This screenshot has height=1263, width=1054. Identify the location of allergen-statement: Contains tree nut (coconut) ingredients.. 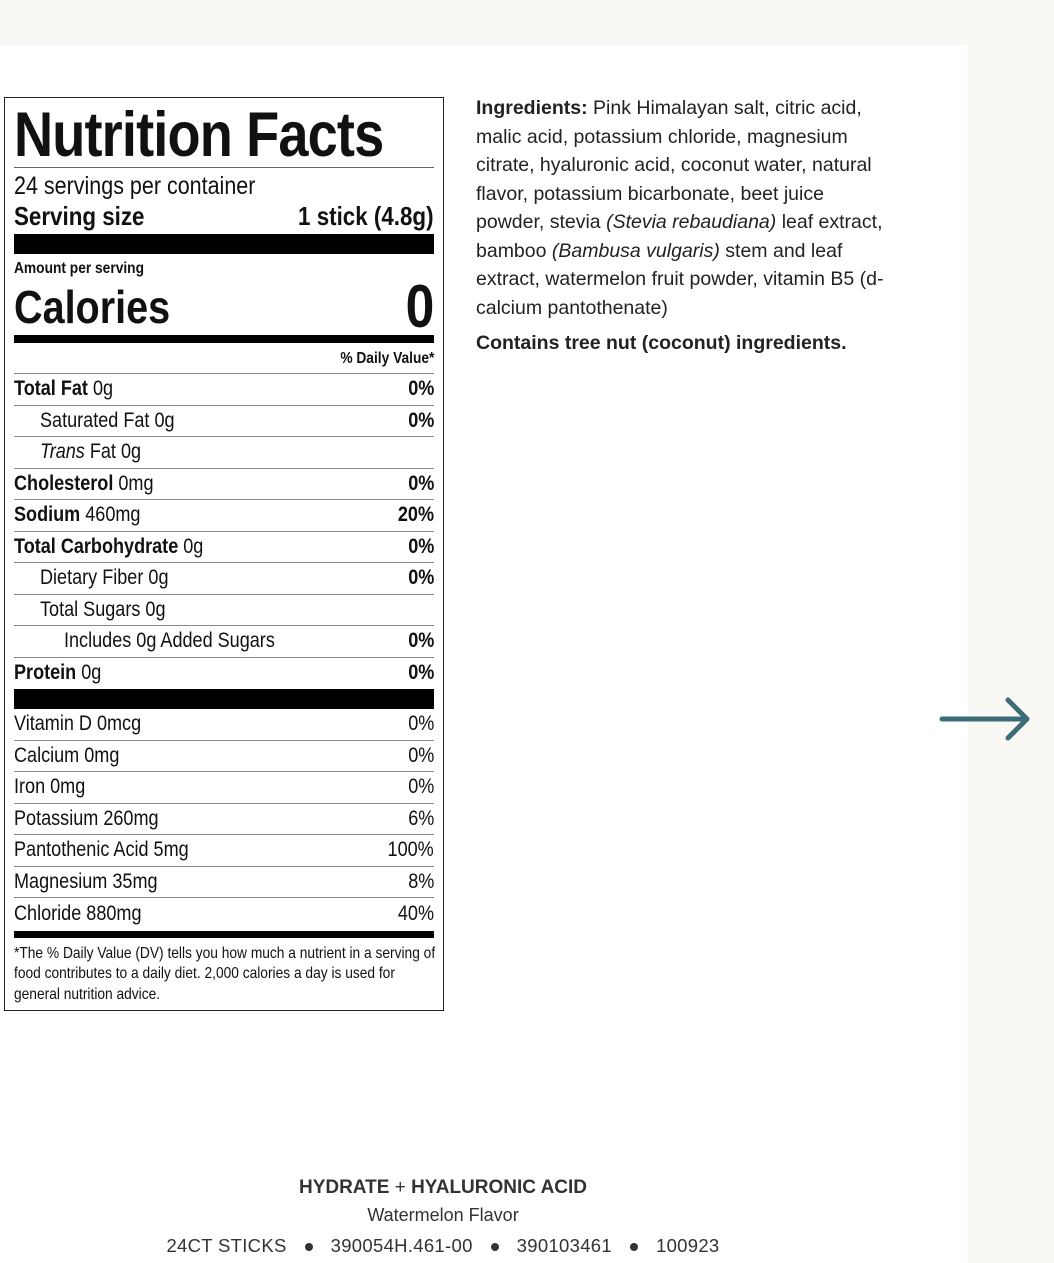
(661, 343).